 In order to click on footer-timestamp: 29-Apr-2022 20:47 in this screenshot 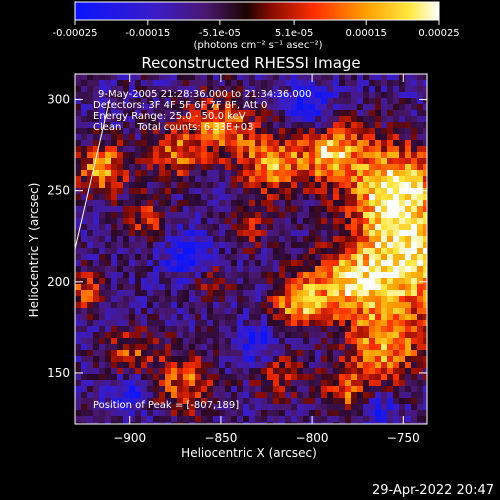, I will do `click(433, 490)`.